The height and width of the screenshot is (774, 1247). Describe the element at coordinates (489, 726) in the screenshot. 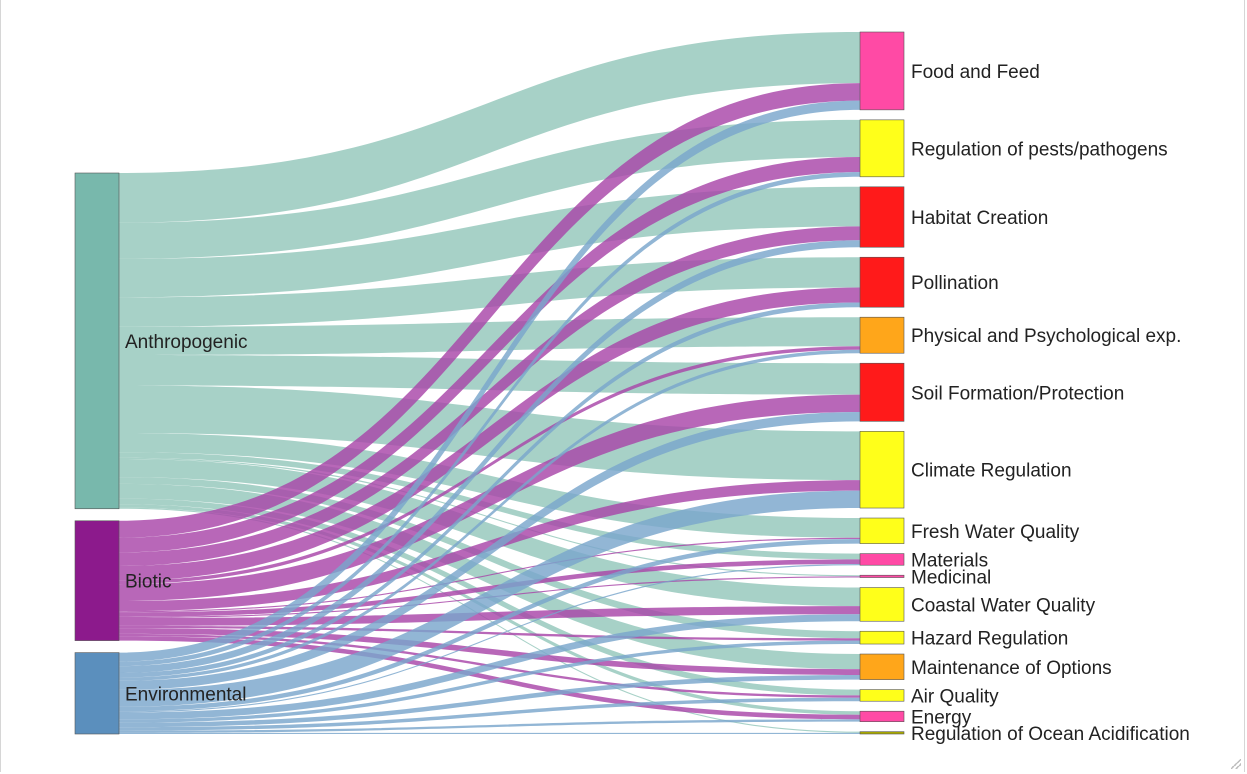

I see `link-environmental-to-energy` at that location.